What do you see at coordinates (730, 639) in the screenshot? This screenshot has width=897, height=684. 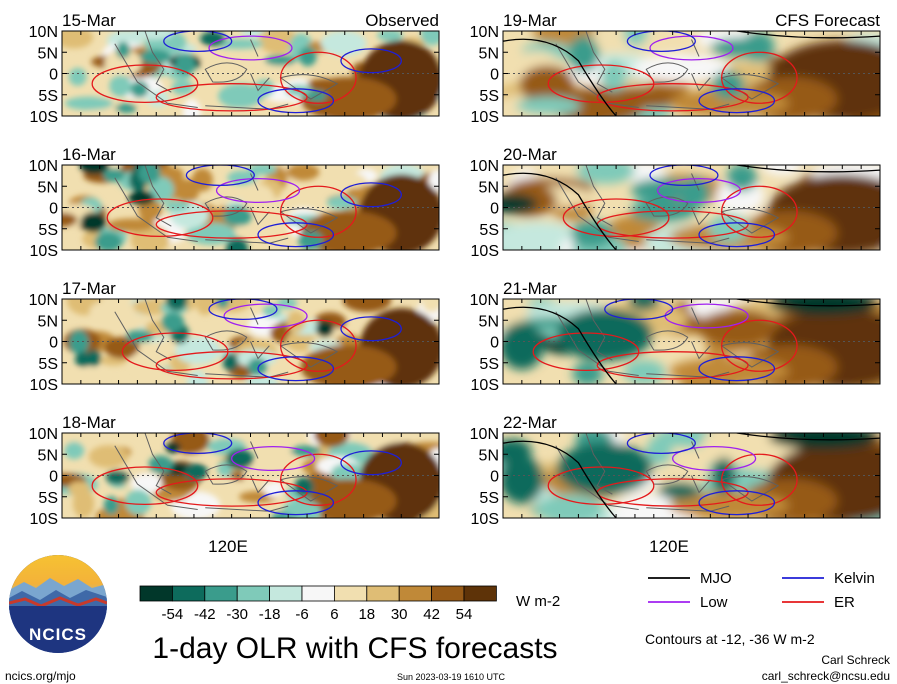 I see `contour-note: Contours at -12, -36 W m-2` at bounding box center [730, 639].